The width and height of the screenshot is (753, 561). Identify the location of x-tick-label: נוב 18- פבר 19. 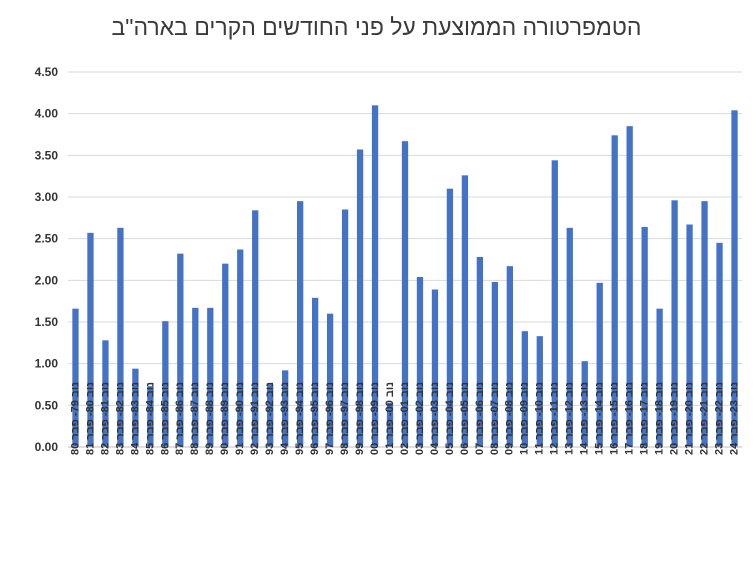
(660, 418).